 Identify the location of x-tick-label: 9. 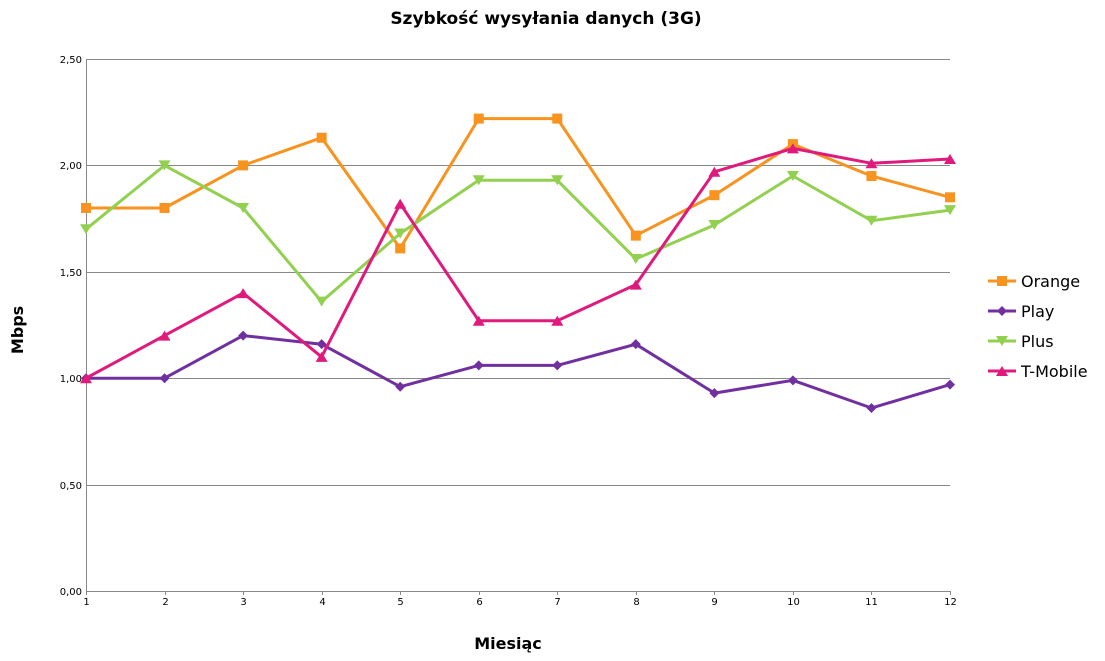
(714, 602).